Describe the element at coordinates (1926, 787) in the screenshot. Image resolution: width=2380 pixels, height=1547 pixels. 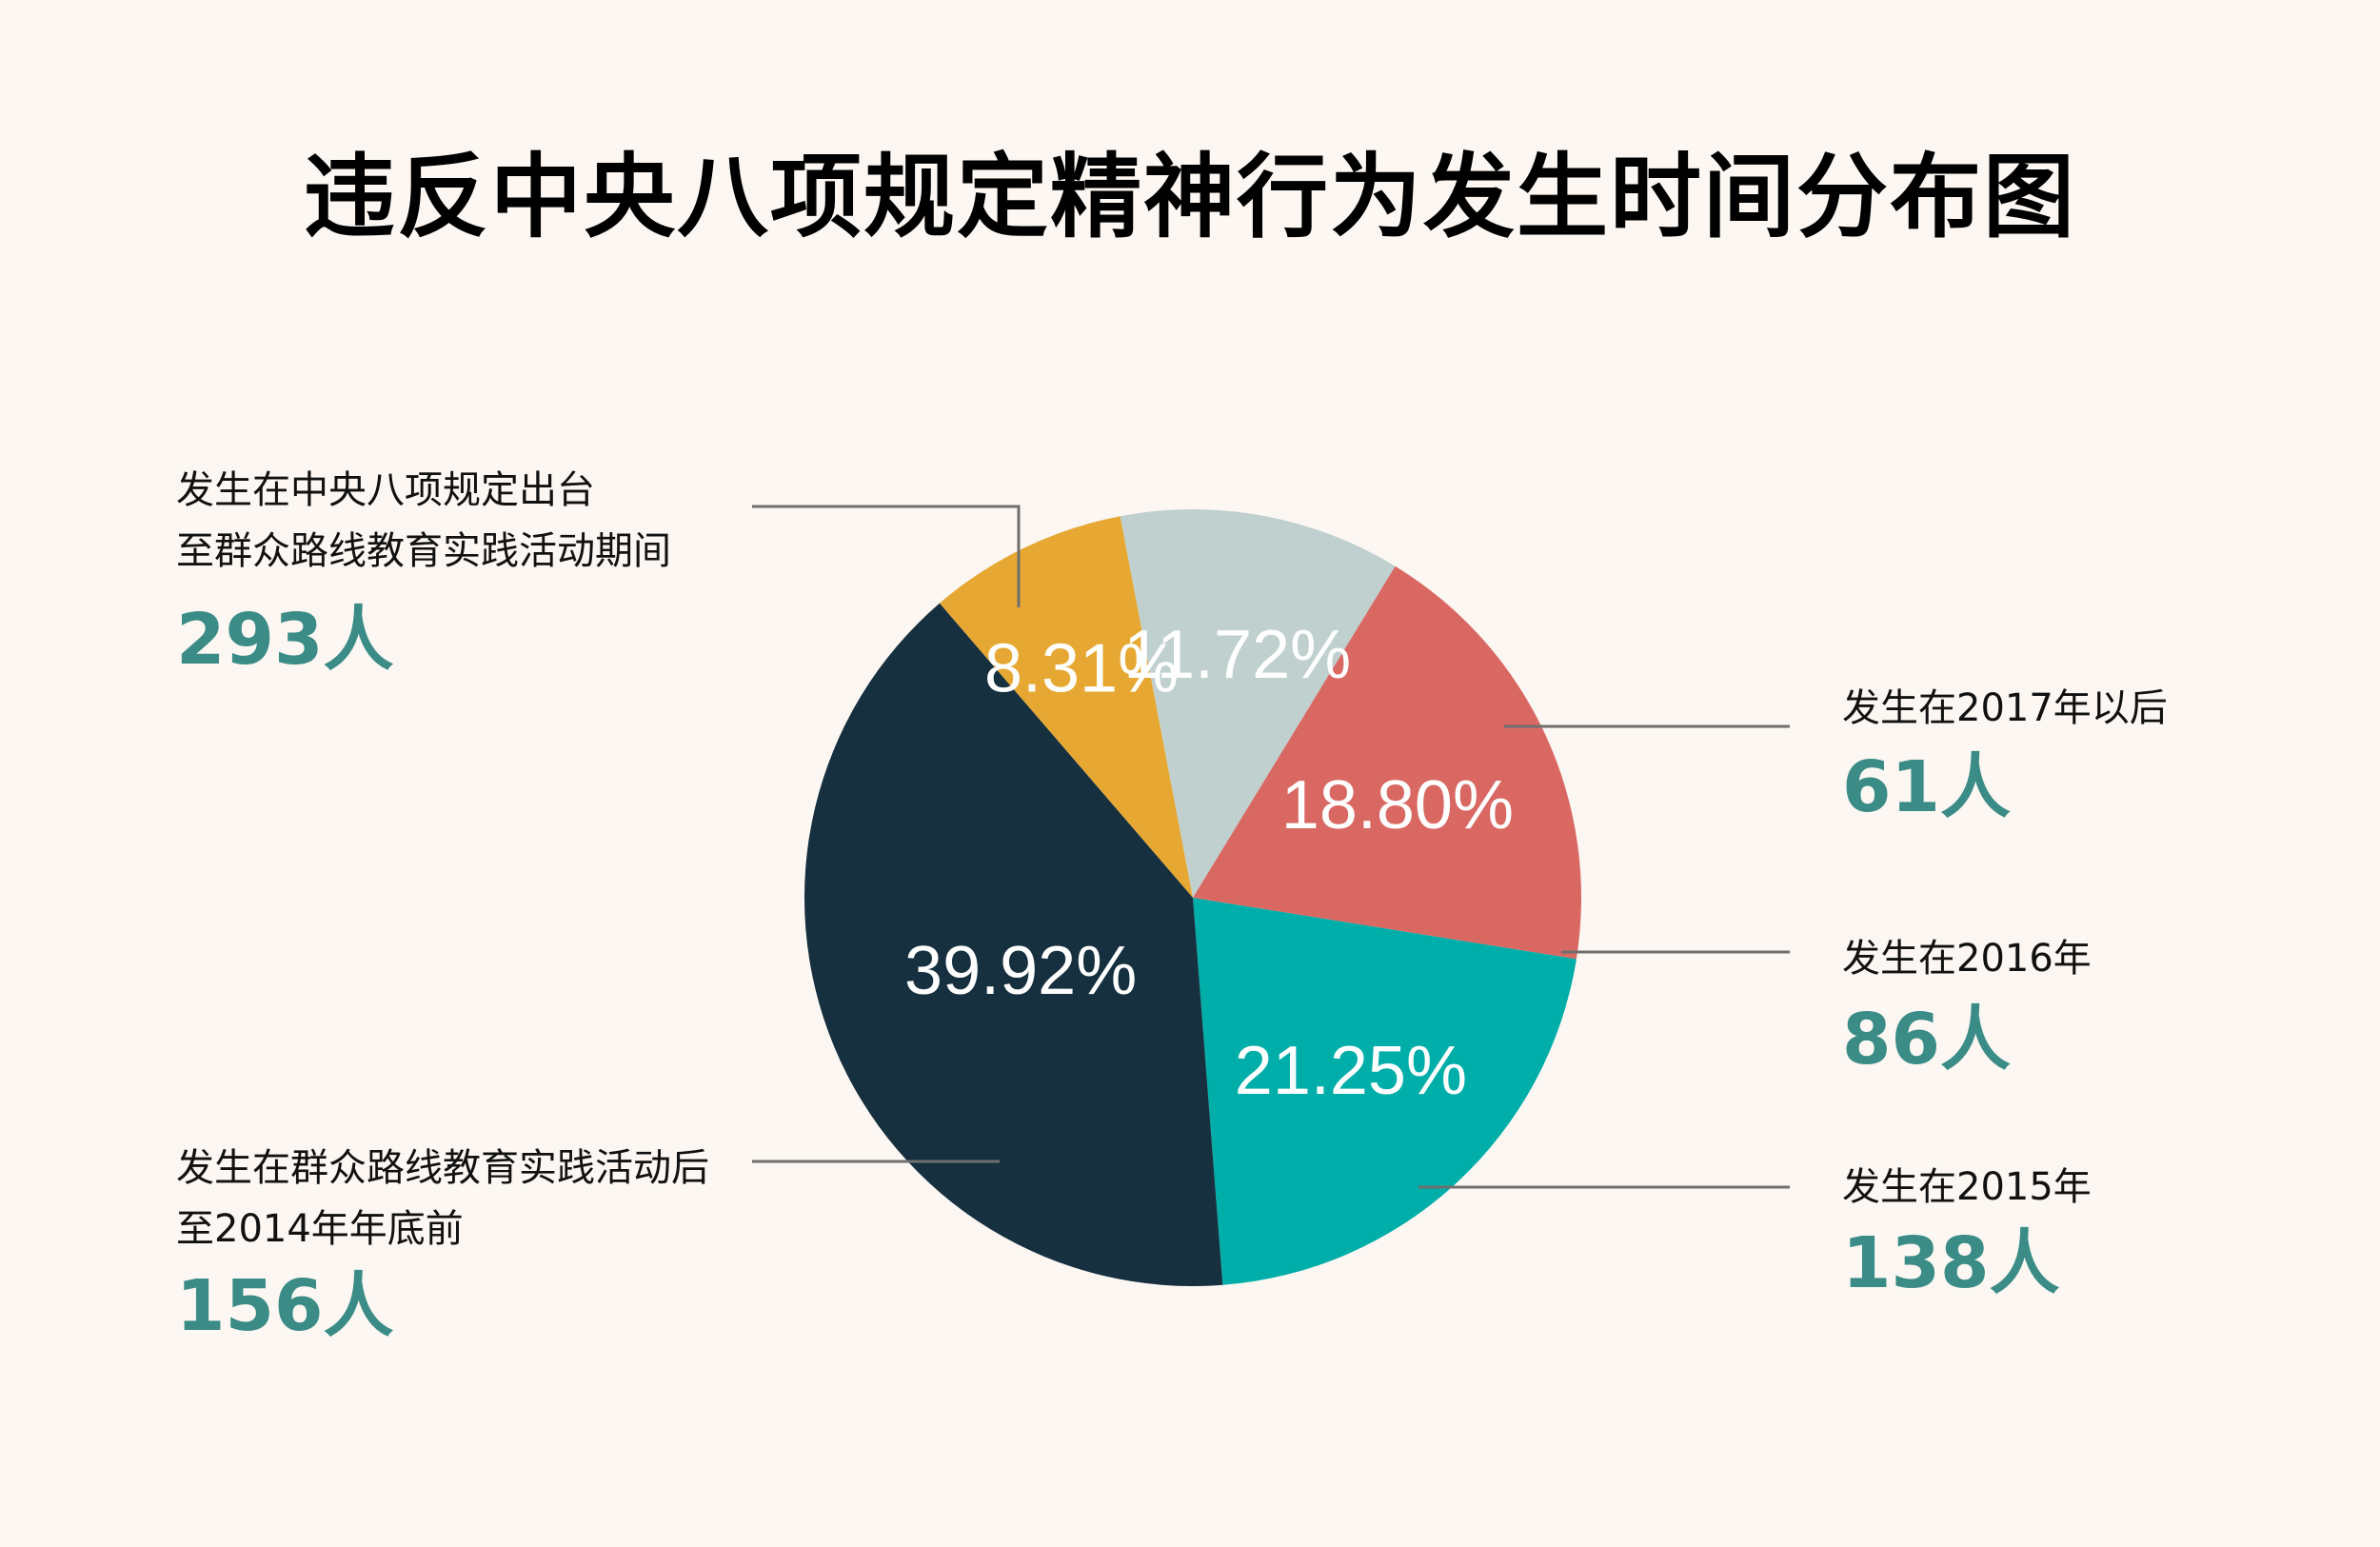
I see `slice-count: 61人` at that location.